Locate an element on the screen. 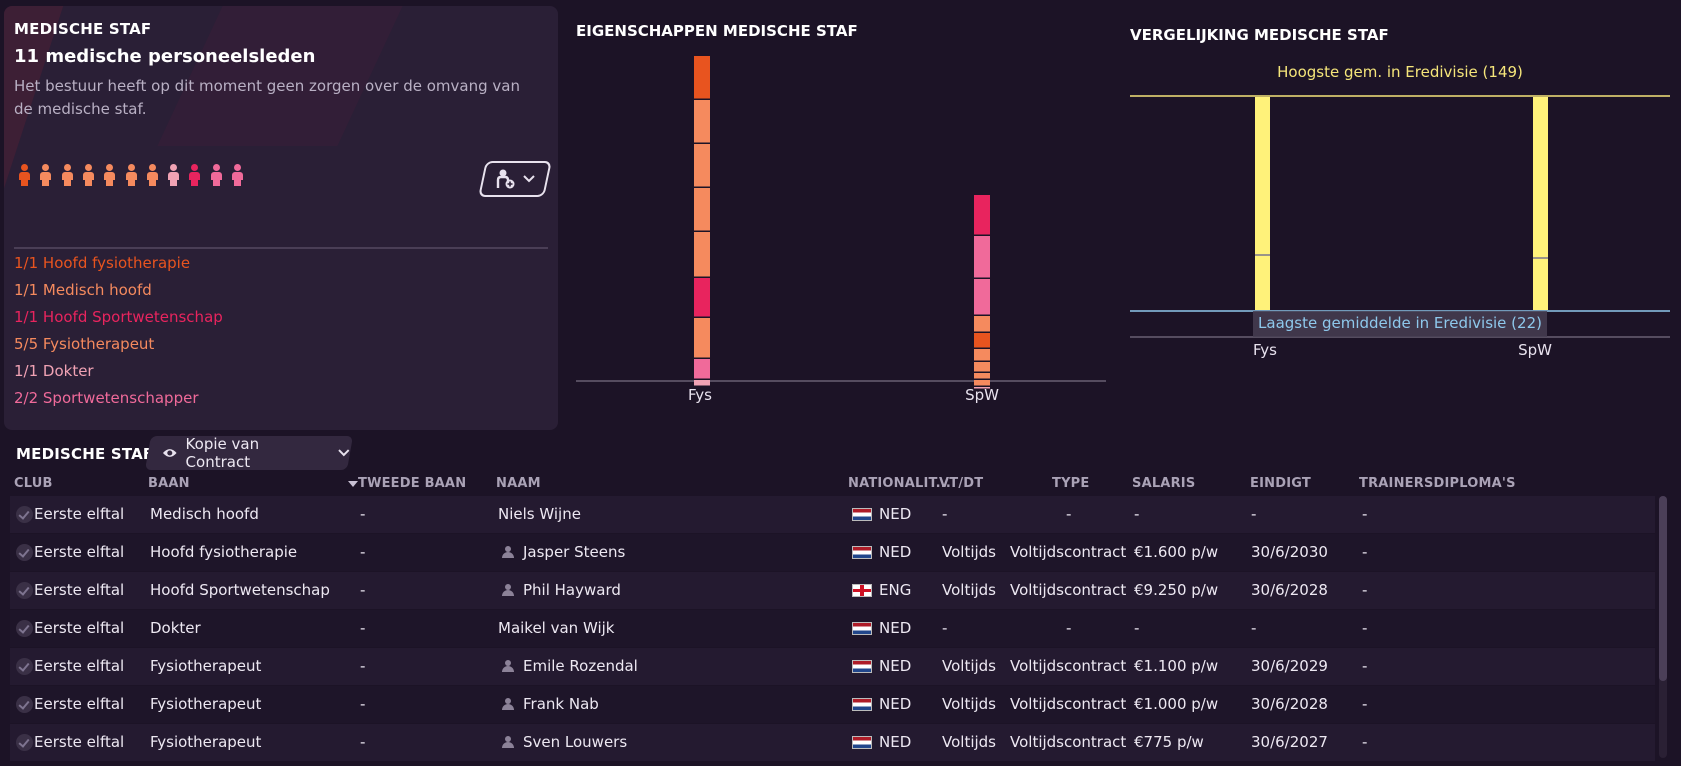  column-header-club: CLUB is located at coordinates (33, 483).